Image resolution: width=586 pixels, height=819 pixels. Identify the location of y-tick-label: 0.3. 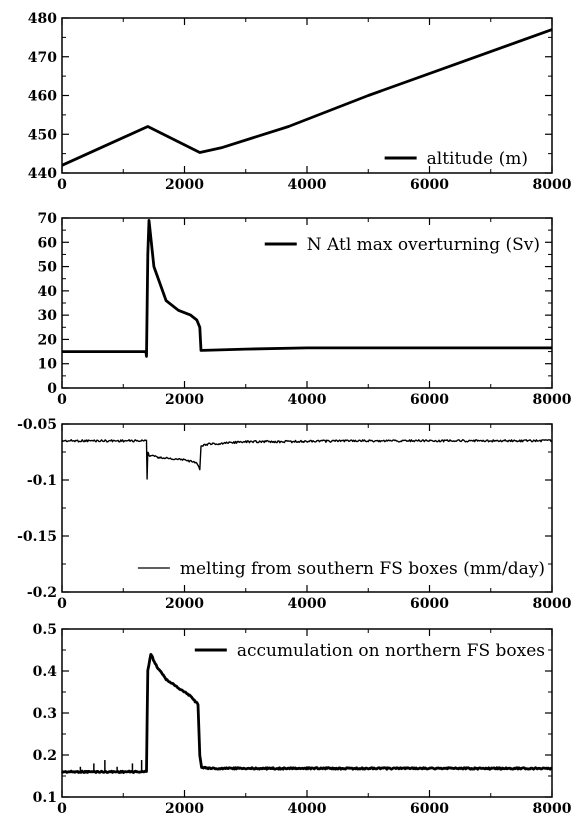
(45, 714).